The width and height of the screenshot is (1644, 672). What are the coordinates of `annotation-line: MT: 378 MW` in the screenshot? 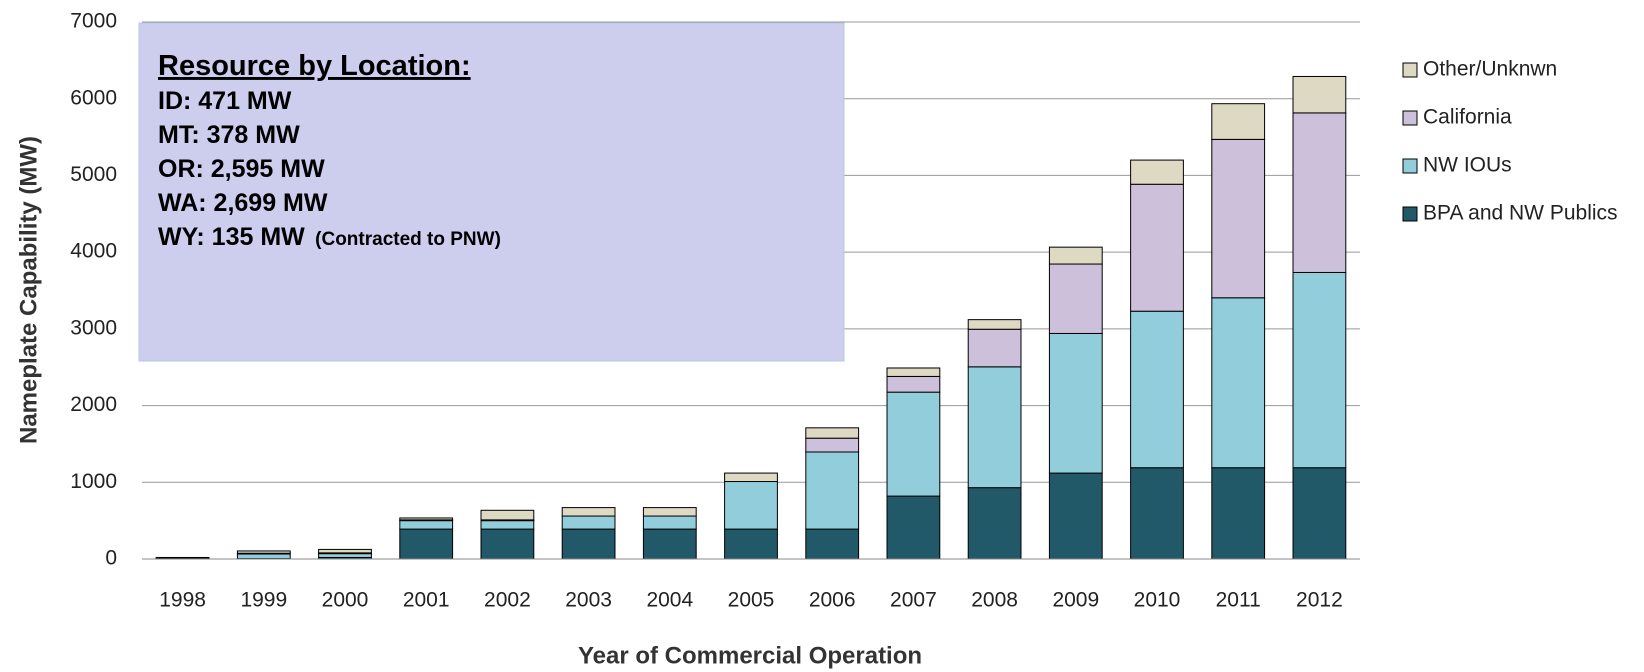 It's located at (229, 135).